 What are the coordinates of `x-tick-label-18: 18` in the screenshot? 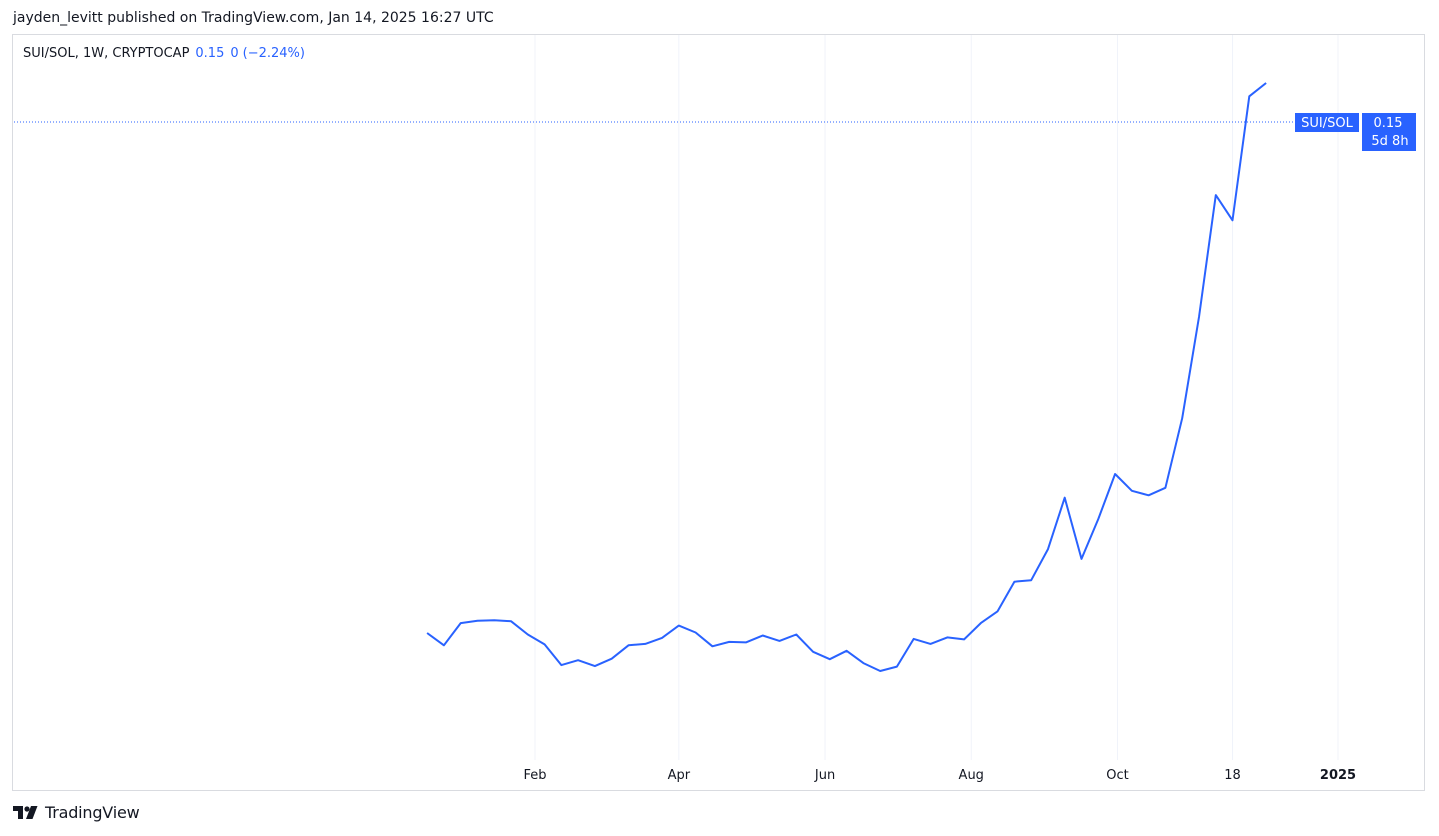 It's located at (1232, 775).